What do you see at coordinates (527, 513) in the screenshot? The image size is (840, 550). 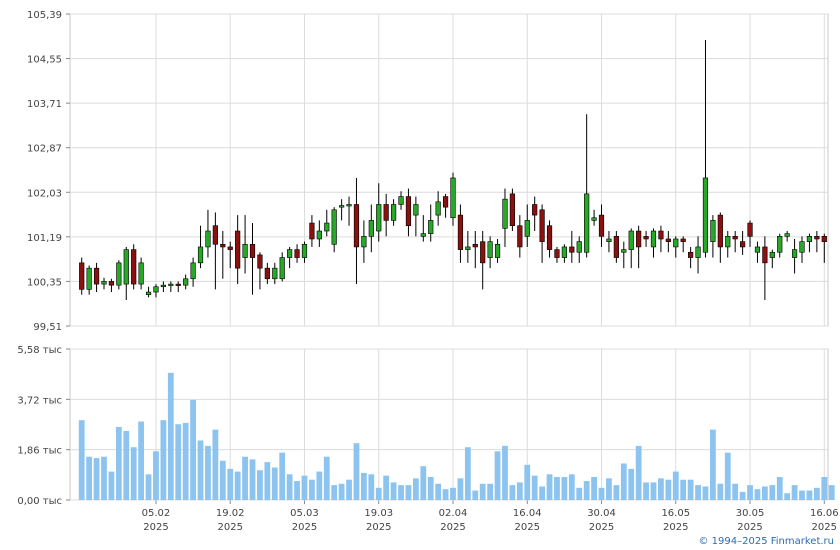 I see `x-tick-label: 16.04` at bounding box center [527, 513].